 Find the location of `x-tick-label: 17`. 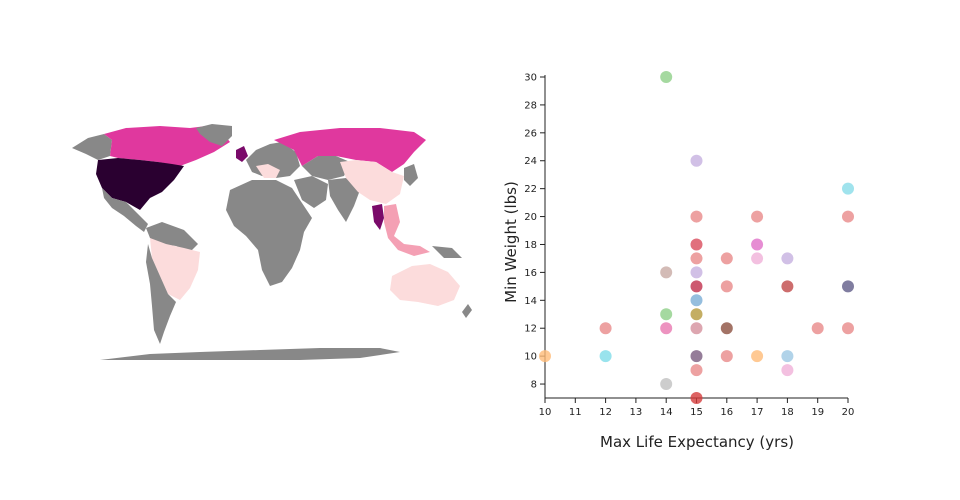

x-tick-label: 17 is located at coordinates (757, 412).